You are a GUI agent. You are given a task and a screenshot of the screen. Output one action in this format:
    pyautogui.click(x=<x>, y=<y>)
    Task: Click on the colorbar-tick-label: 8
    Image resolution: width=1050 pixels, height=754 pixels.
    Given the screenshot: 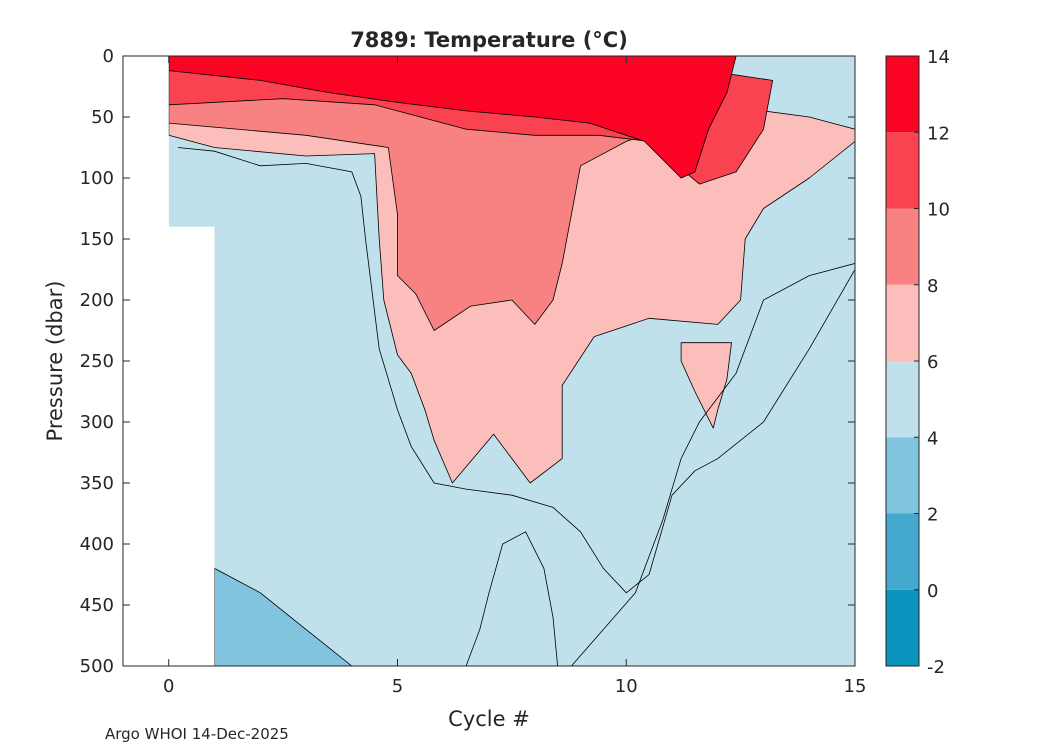 What is the action you would take?
    pyautogui.click(x=932, y=286)
    